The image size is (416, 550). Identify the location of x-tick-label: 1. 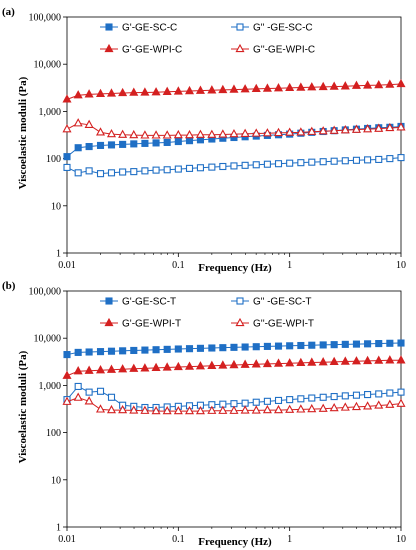
(289, 265).